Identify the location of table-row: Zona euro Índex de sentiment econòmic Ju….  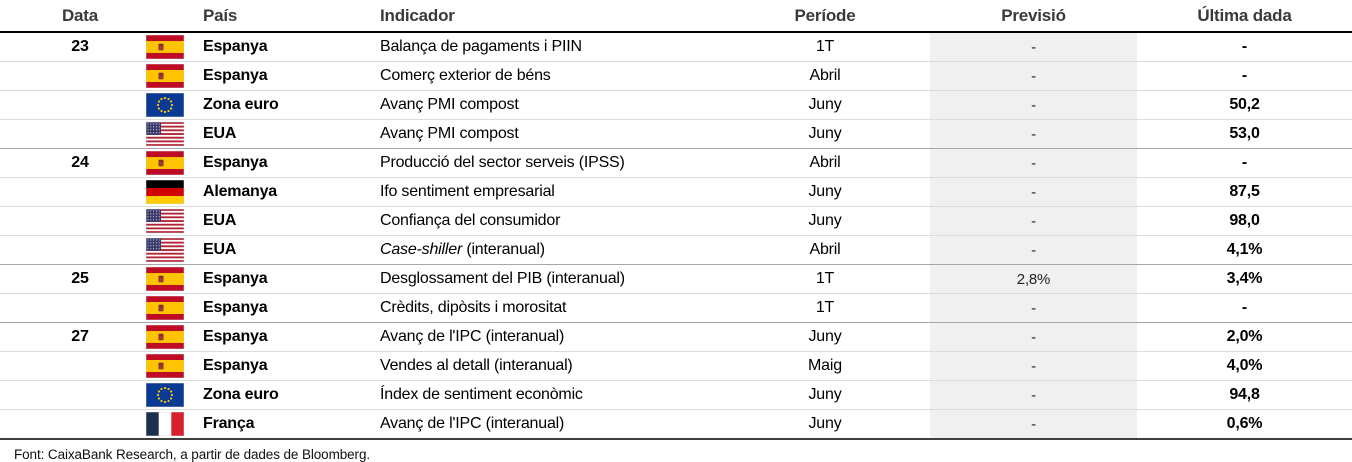
(676, 395).